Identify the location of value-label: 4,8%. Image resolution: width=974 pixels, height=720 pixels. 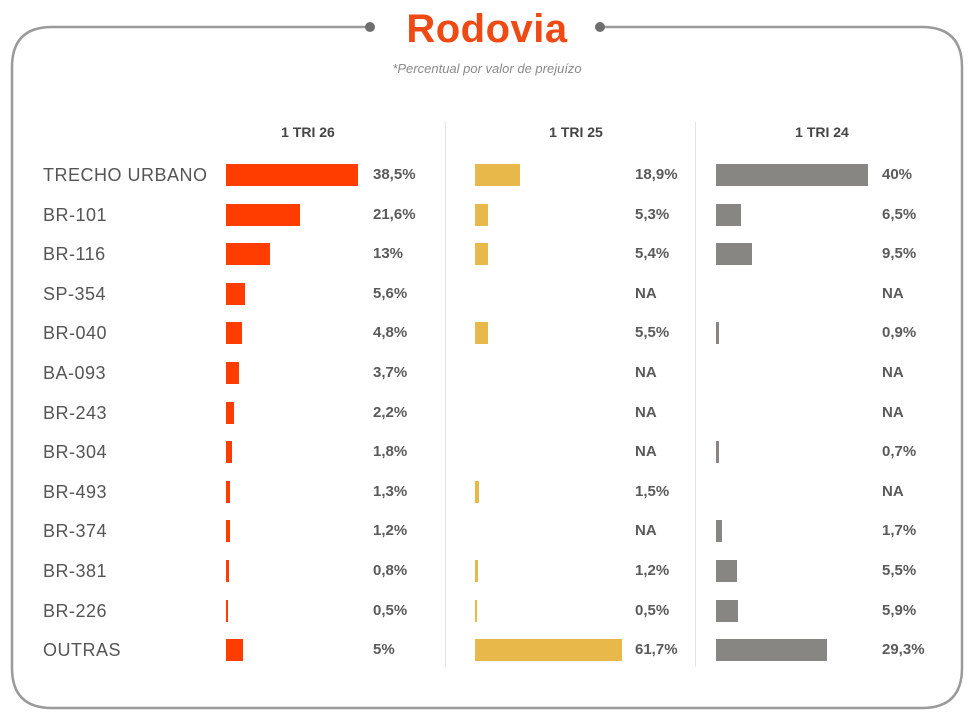
(390, 333).